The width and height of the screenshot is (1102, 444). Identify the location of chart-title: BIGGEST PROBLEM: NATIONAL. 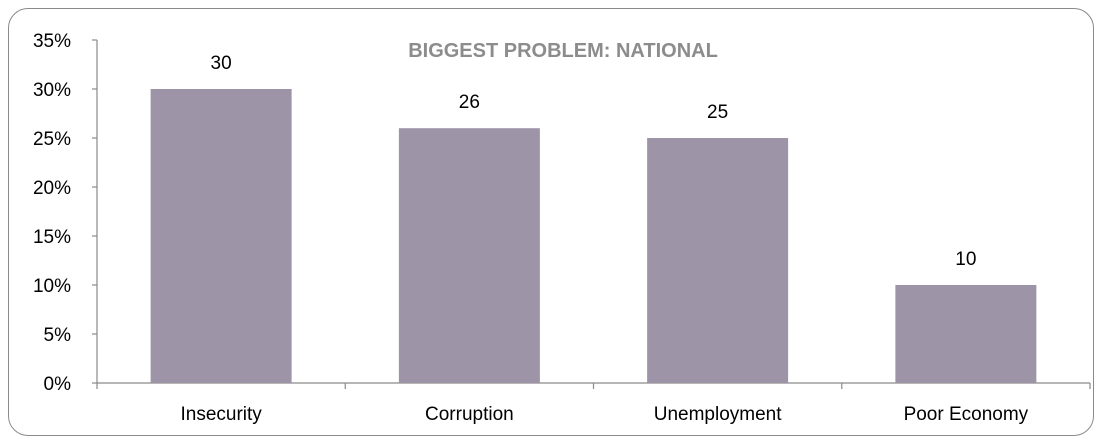
(563, 51).